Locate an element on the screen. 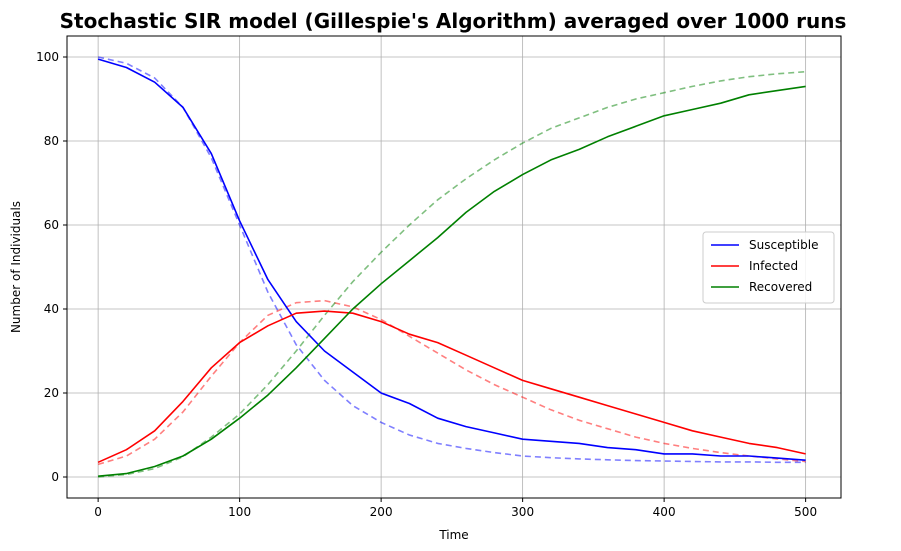  y-axis-ticks: 0 20 40 60 80 100 is located at coordinates (51, 267).